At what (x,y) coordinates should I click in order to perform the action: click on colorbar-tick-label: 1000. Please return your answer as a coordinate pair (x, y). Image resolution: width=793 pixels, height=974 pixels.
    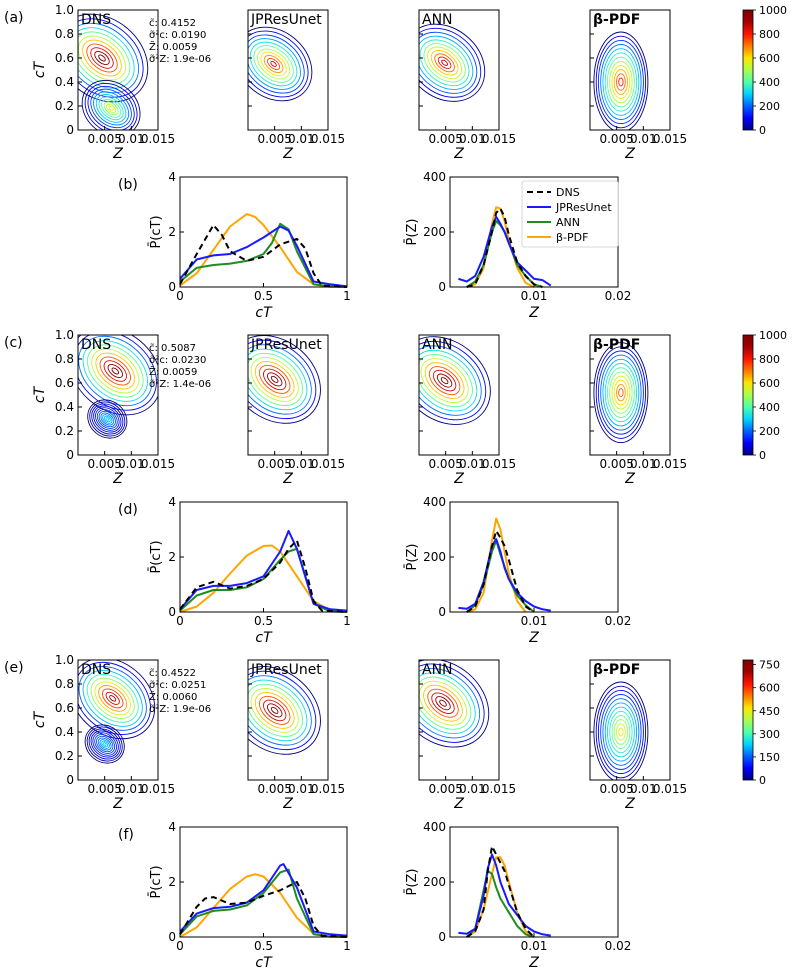
    Looking at the image, I should click on (773, 335).